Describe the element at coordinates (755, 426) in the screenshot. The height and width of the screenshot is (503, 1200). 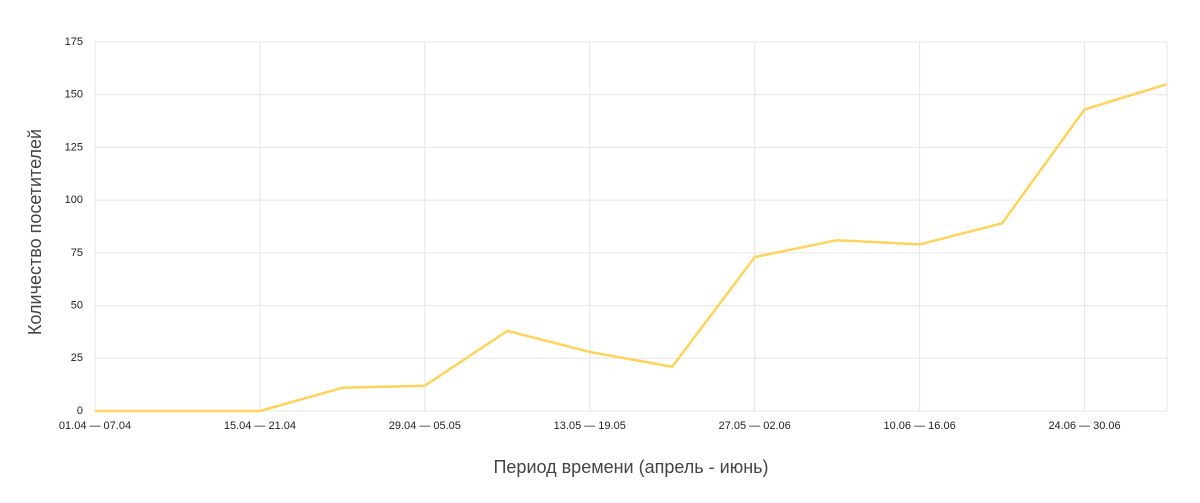
I see `x-tick-label: 27.05 — 02.06` at that location.